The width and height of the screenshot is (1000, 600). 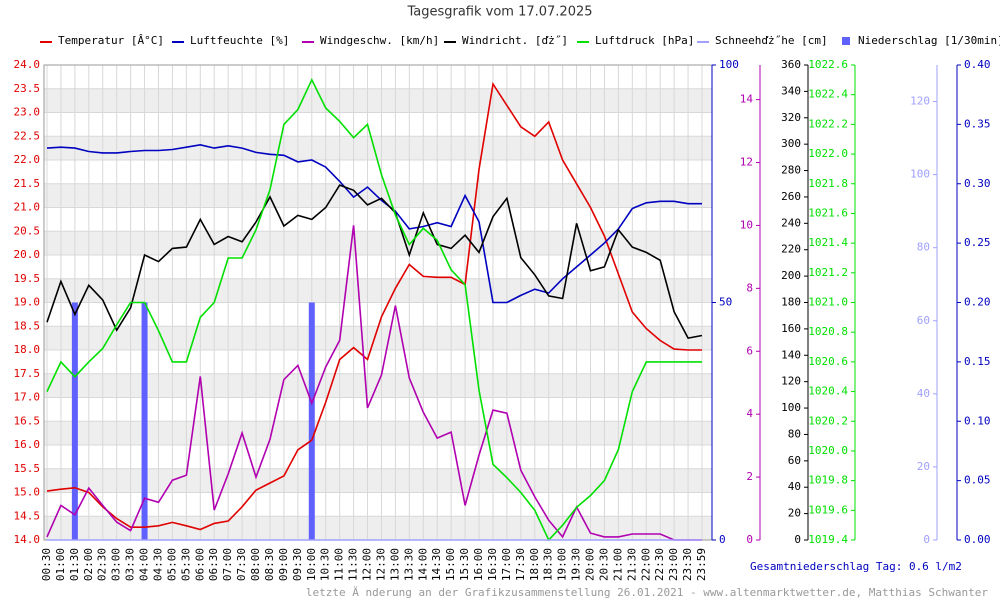 I want to click on x-tick-label: 17:00, so click(x=506, y=564).